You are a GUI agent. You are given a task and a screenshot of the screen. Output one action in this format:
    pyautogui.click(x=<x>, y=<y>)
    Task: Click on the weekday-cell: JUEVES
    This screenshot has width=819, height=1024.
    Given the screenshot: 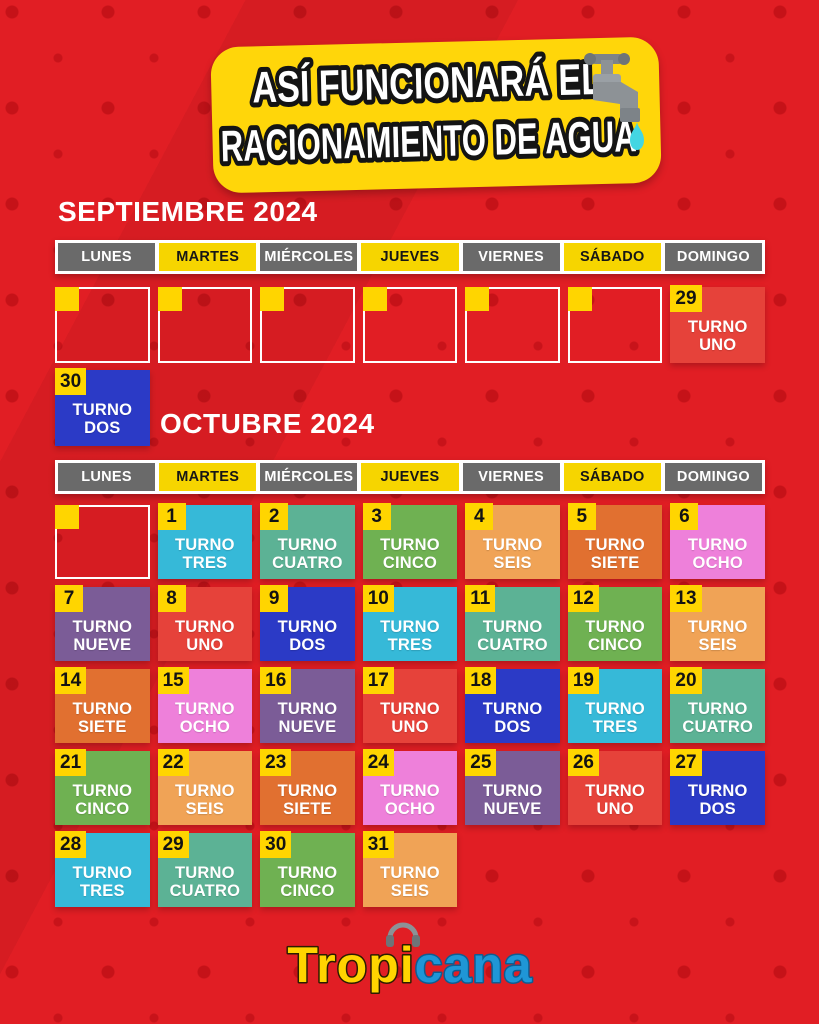 What is the action you would take?
    pyautogui.click(x=410, y=477)
    